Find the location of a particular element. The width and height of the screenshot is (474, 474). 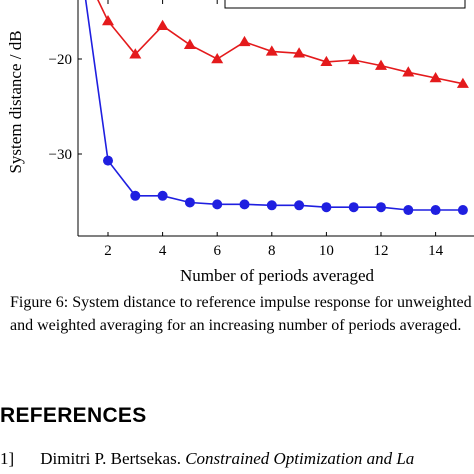

legend-frame is located at coordinates (345, 4).